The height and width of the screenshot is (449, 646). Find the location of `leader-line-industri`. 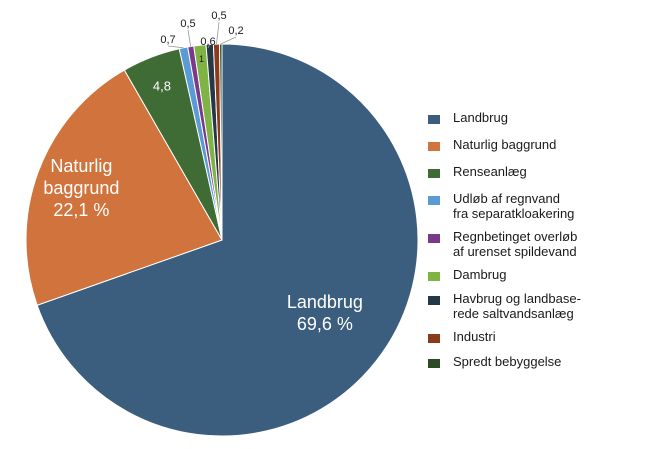

leader-line-industri is located at coordinates (218, 33).